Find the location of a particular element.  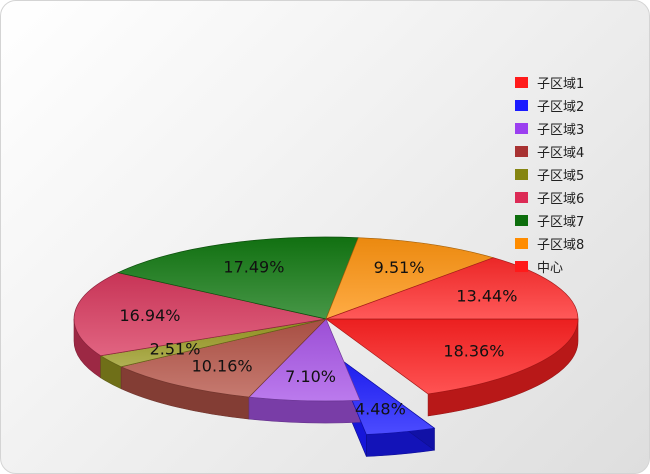

legend-item: 子区域6 is located at coordinates (549, 197).